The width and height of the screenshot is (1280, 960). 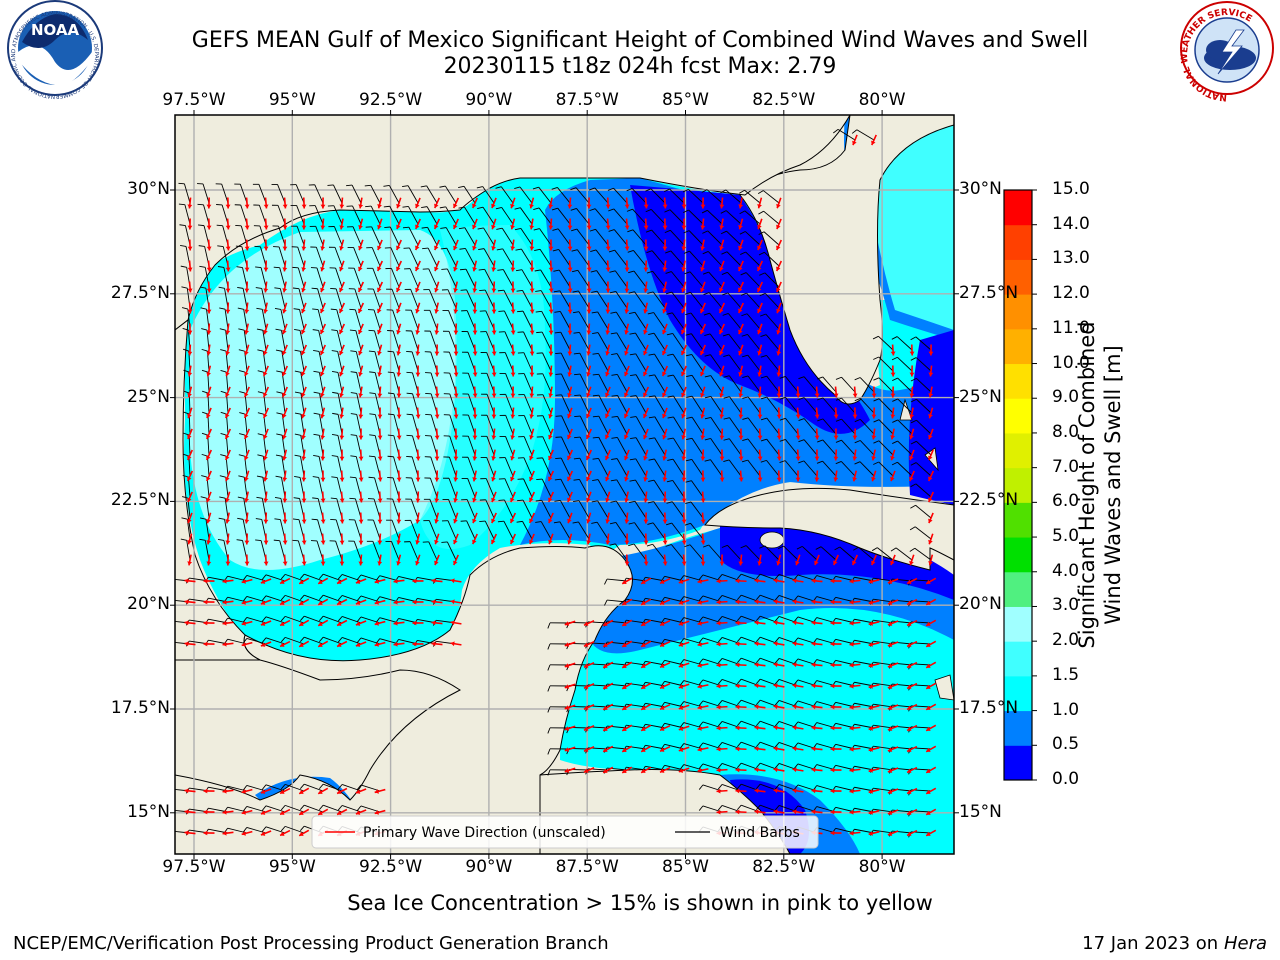 I want to click on colorbar-tick-label: 6.0, so click(x=1066, y=501).